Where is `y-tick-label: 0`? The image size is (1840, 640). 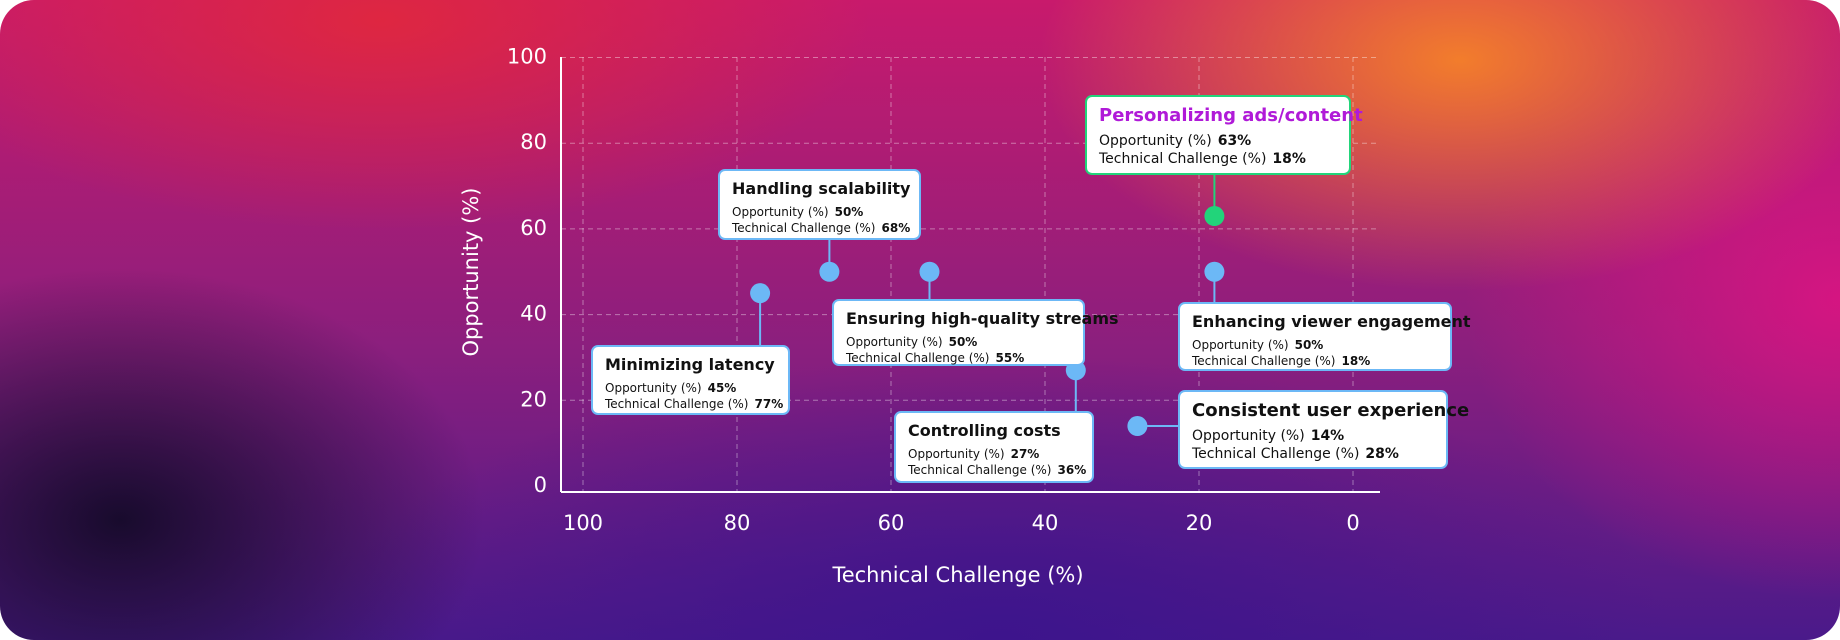
y-tick-label: 0 is located at coordinates (540, 485).